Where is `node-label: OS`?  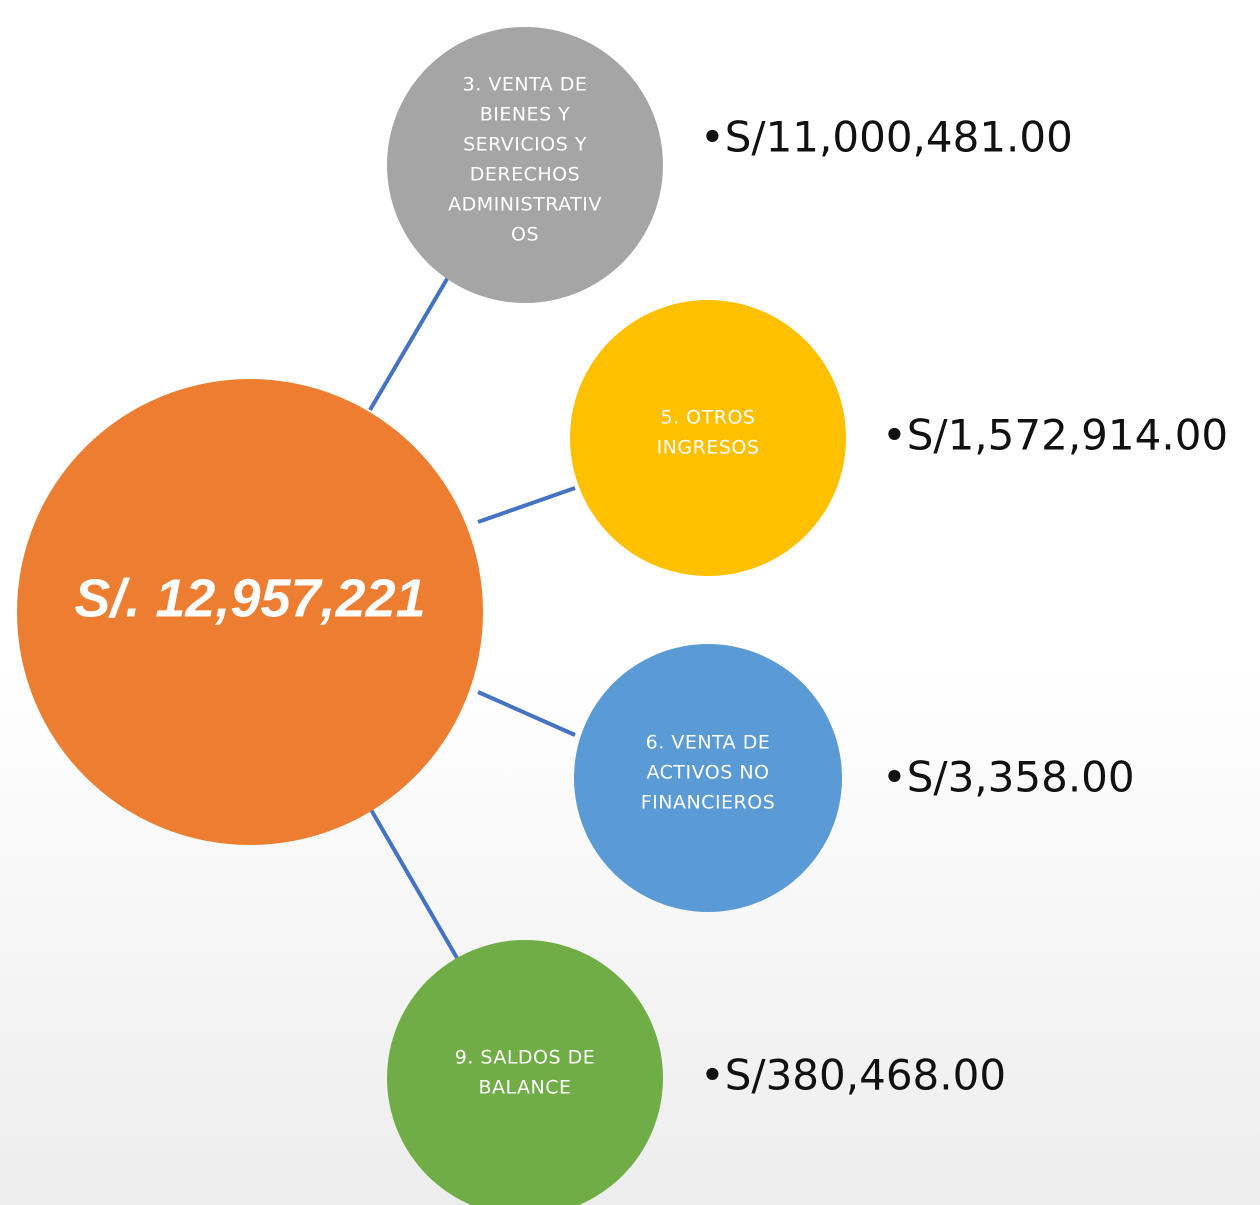
node-label: OS is located at coordinates (525, 235).